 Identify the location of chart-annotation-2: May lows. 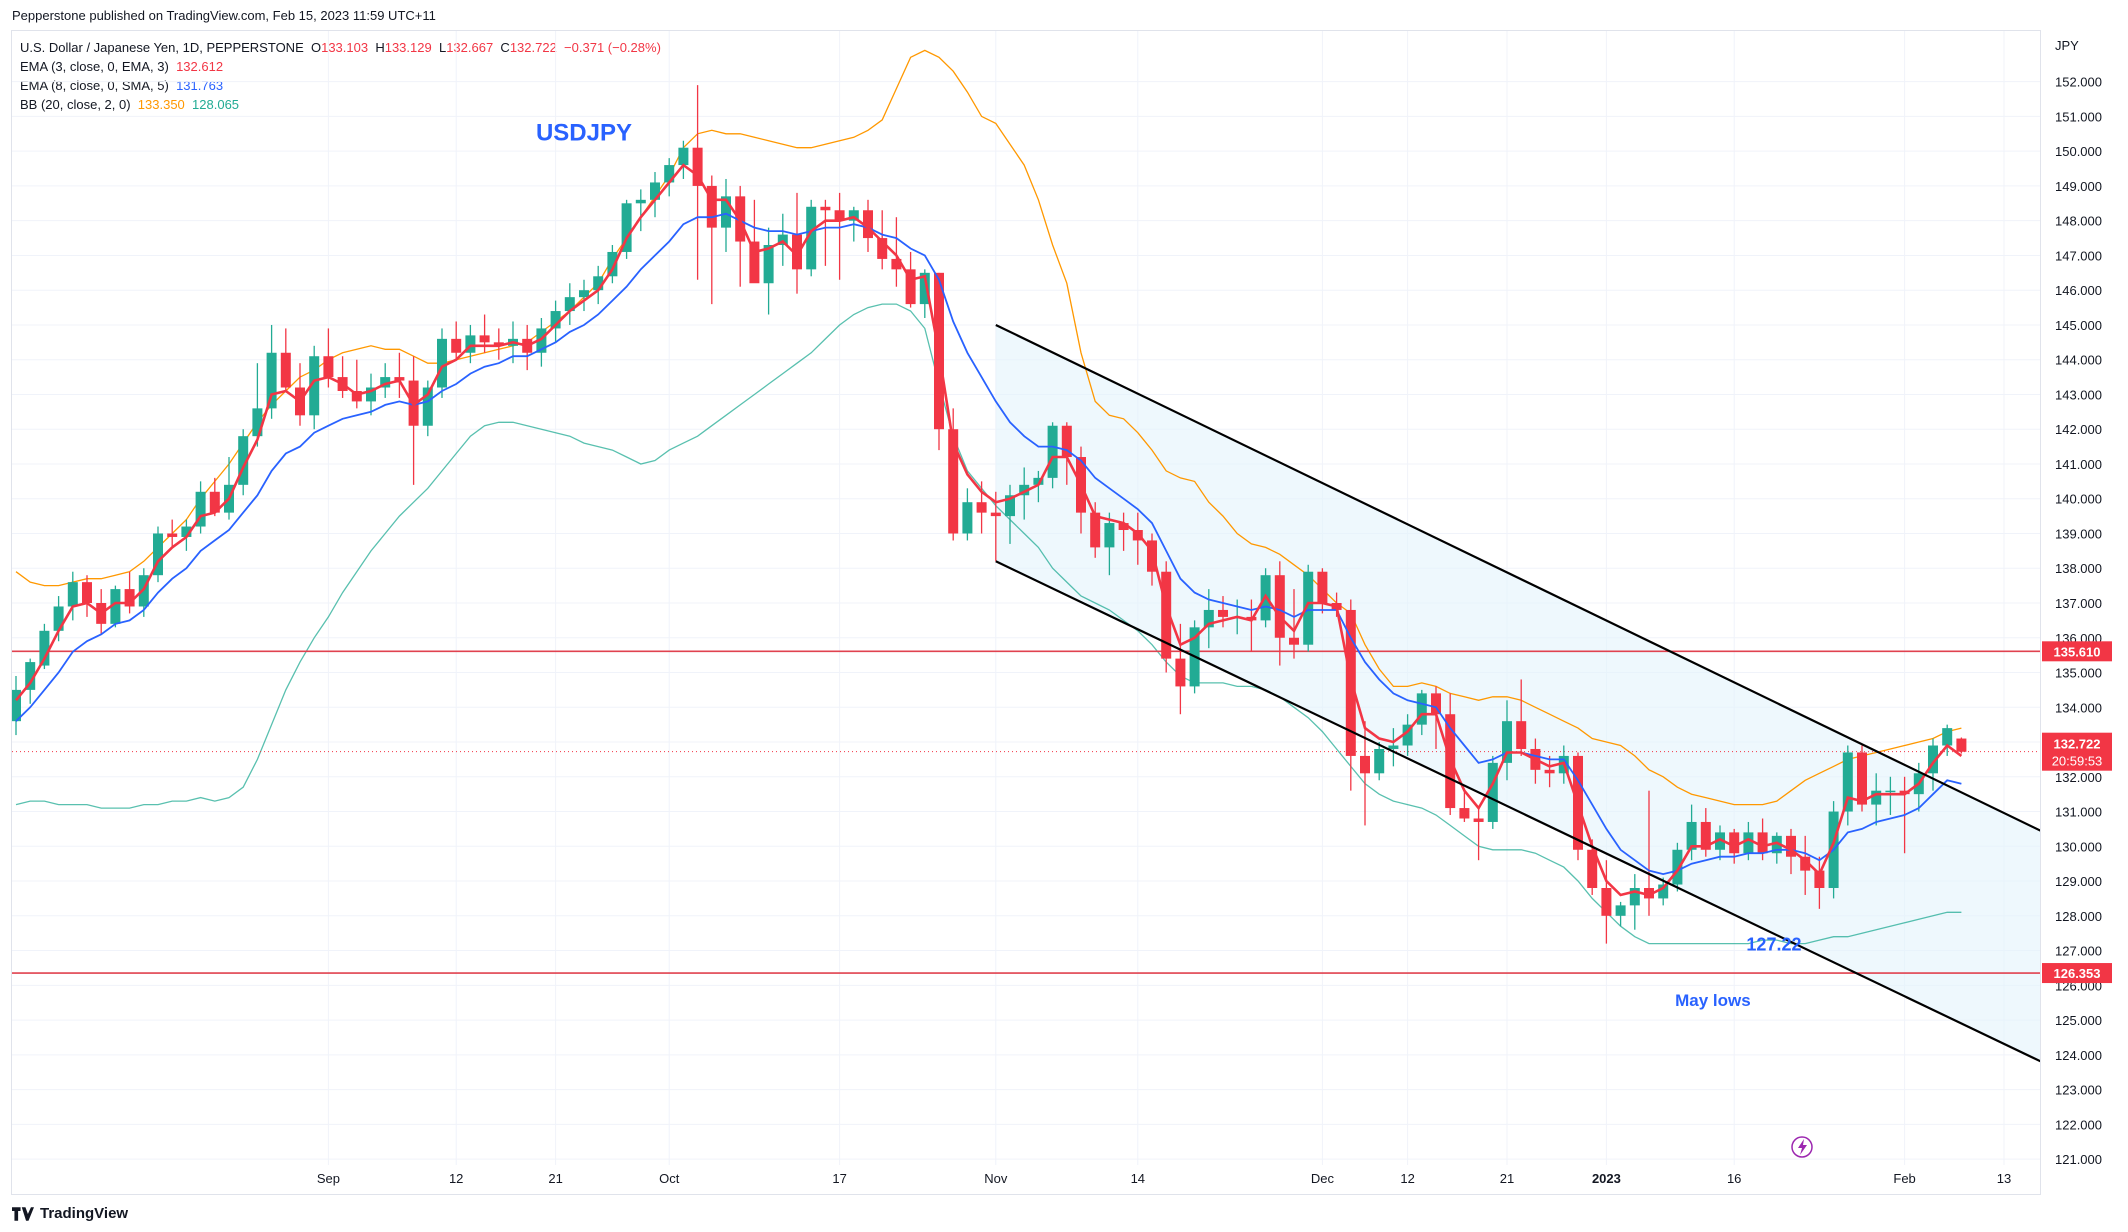
(1713, 1000).